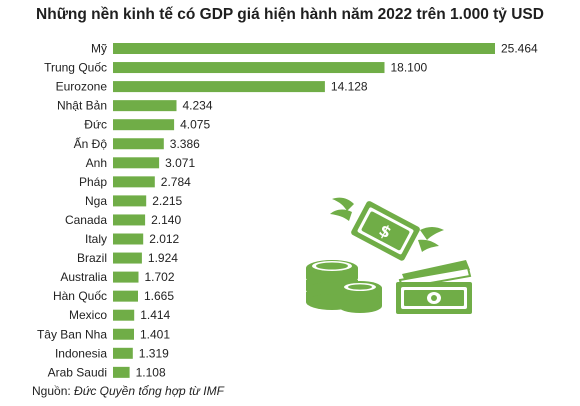 The image size is (580, 406). I want to click on value-label: 1.665, so click(159, 296).